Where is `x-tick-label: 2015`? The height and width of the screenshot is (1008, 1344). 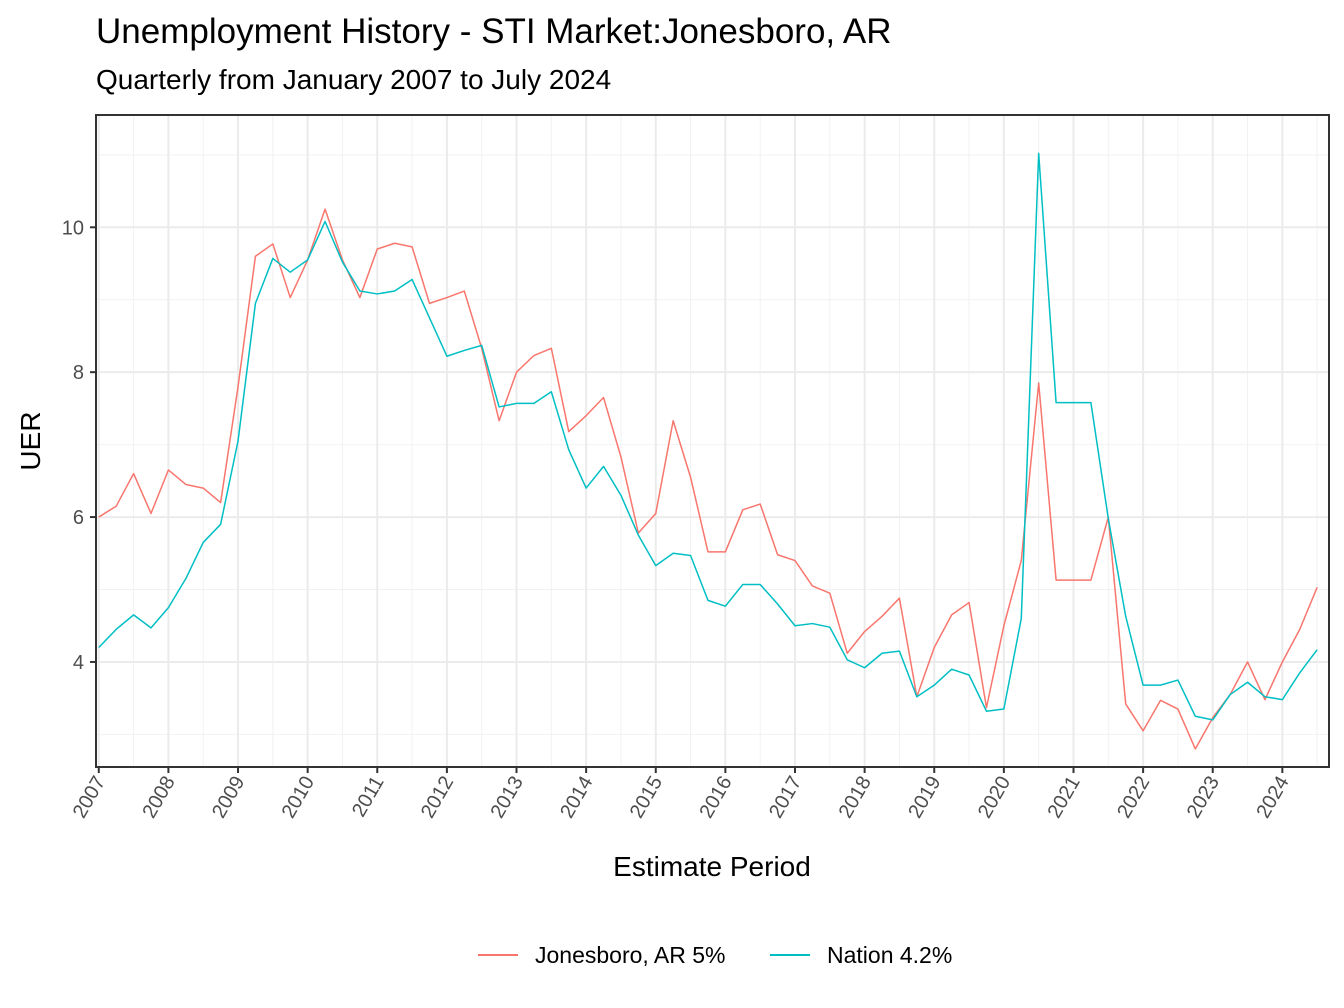
x-tick-label: 2015 is located at coordinates (646, 798).